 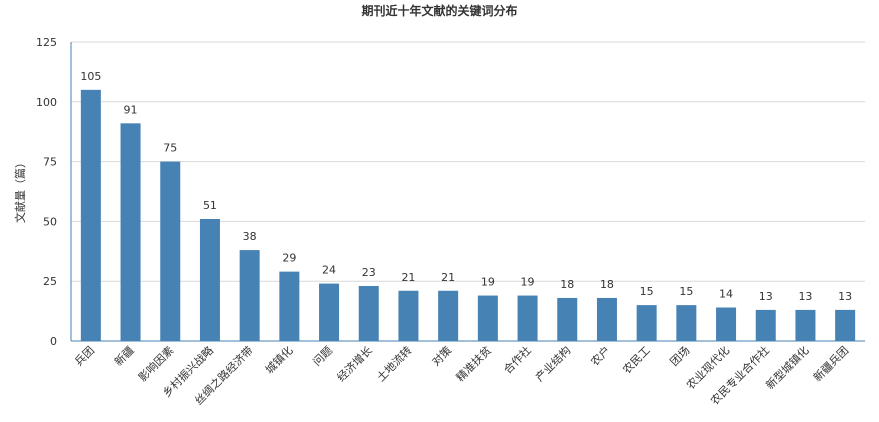 I want to click on data-label: 29, so click(x=289, y=258).